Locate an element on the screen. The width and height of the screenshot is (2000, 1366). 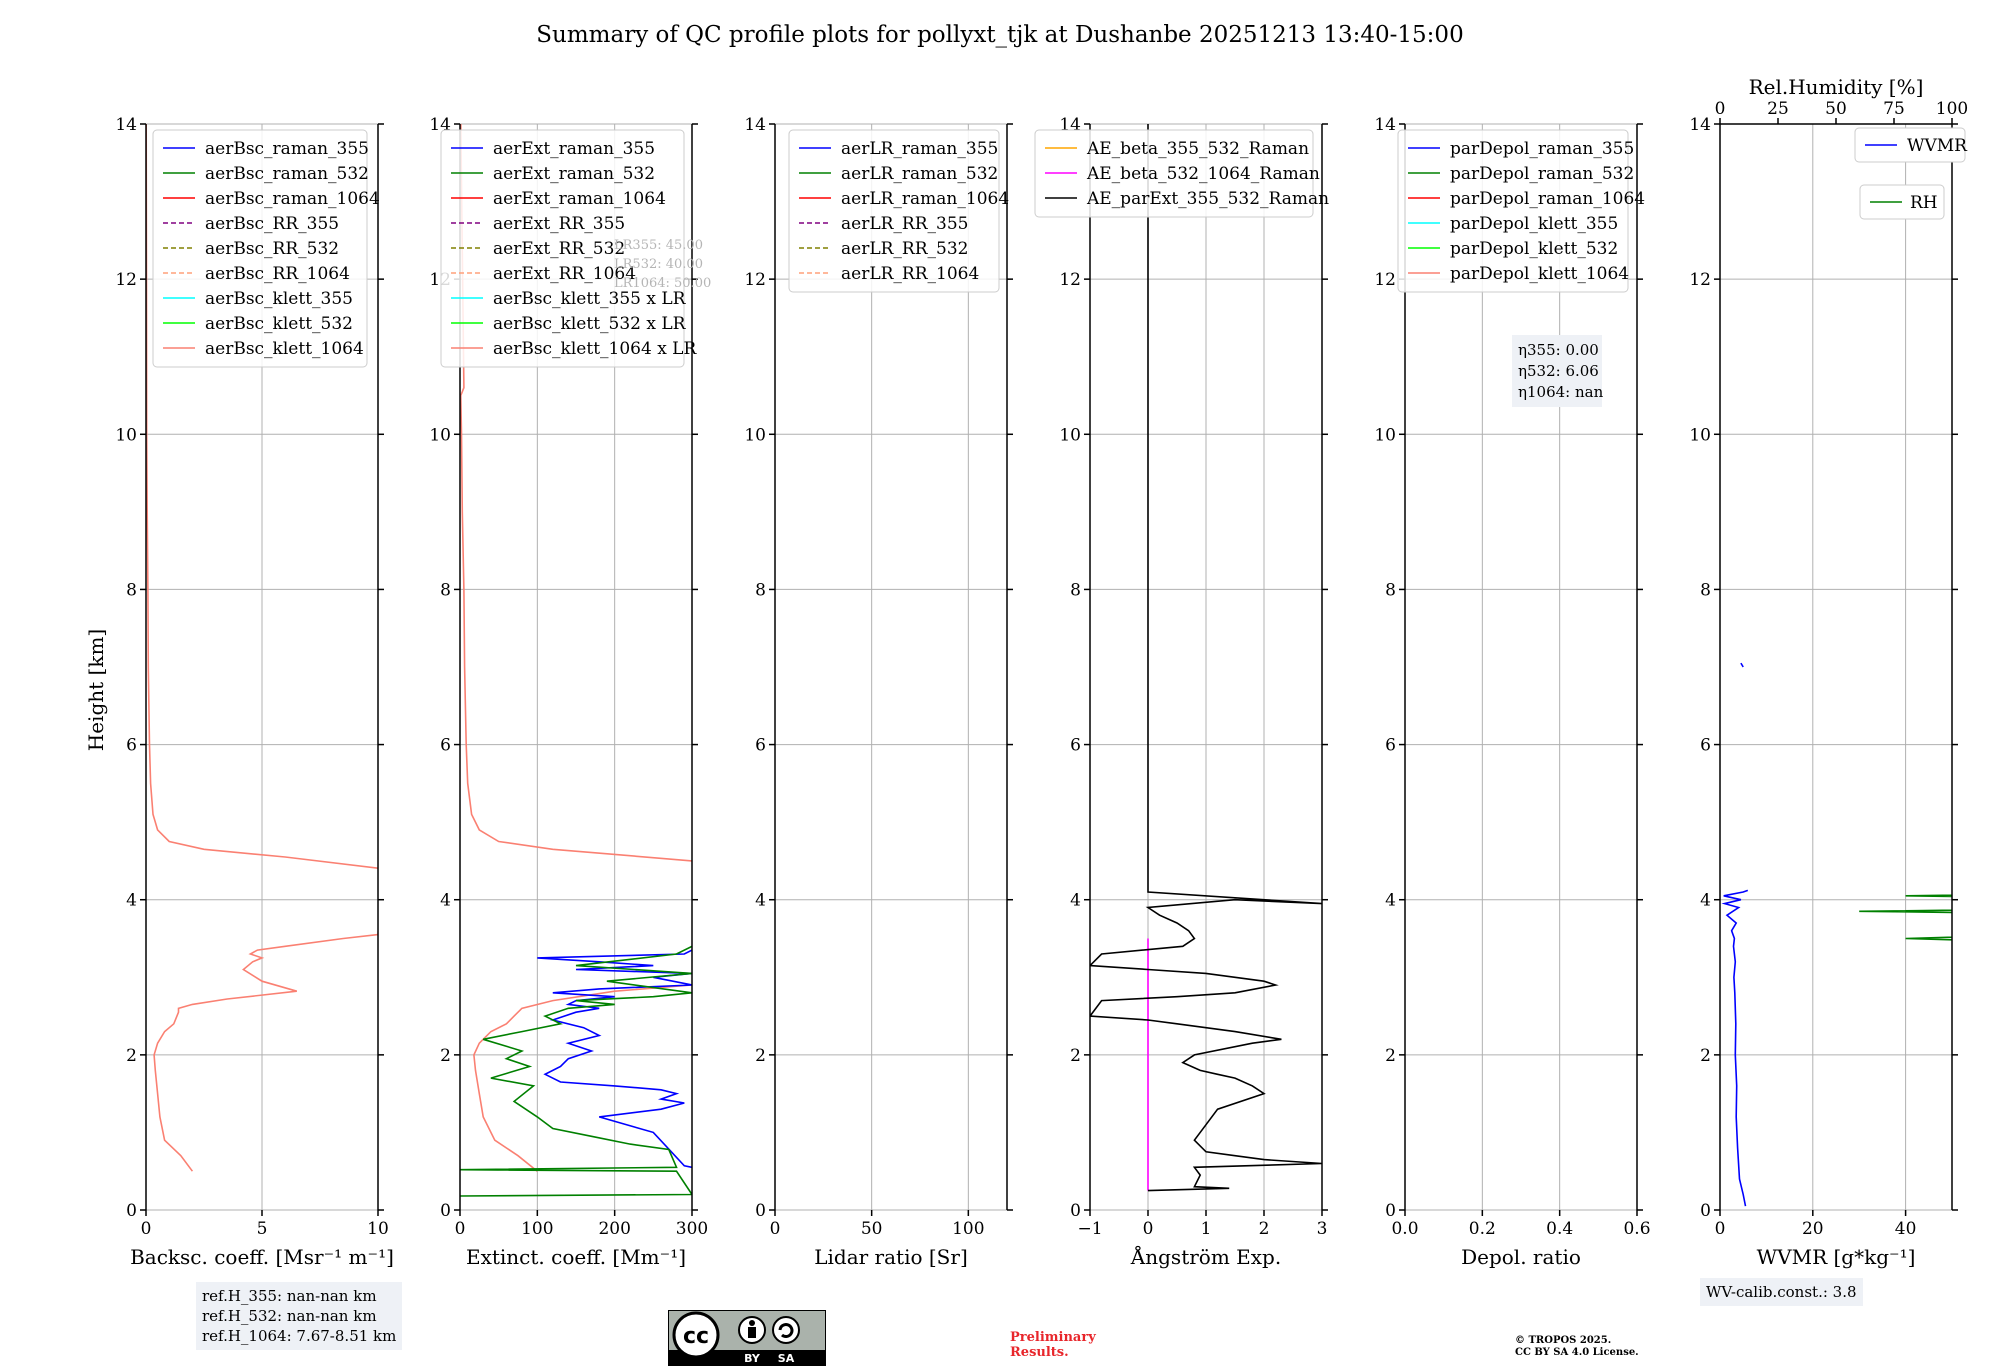
cc-sa-label: SA is located at coordinates (786, 1358).